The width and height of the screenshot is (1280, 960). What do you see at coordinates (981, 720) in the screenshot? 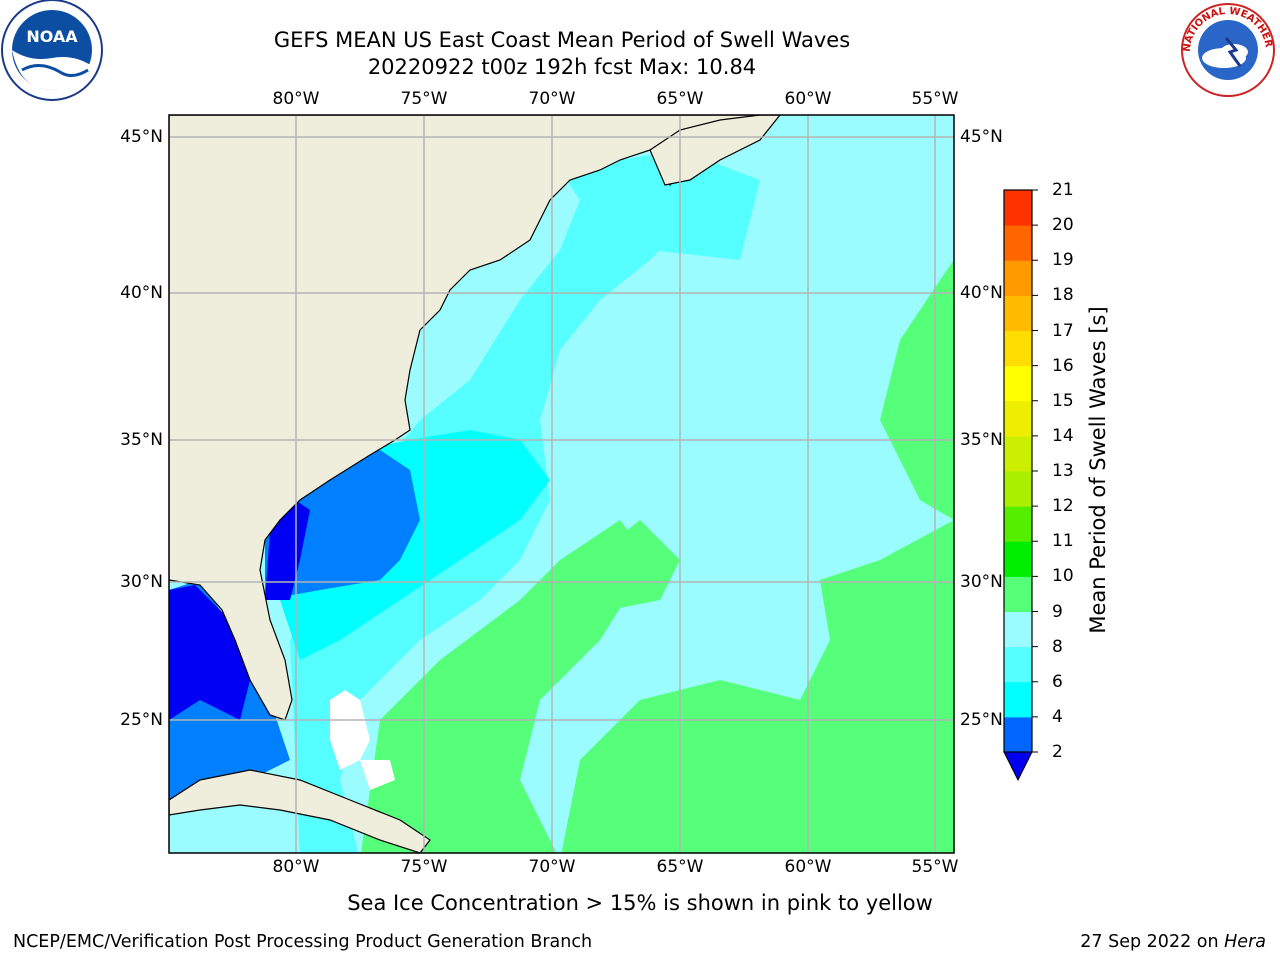
I see `lat-label-right: 25°N` at bounding box center [981, 720].